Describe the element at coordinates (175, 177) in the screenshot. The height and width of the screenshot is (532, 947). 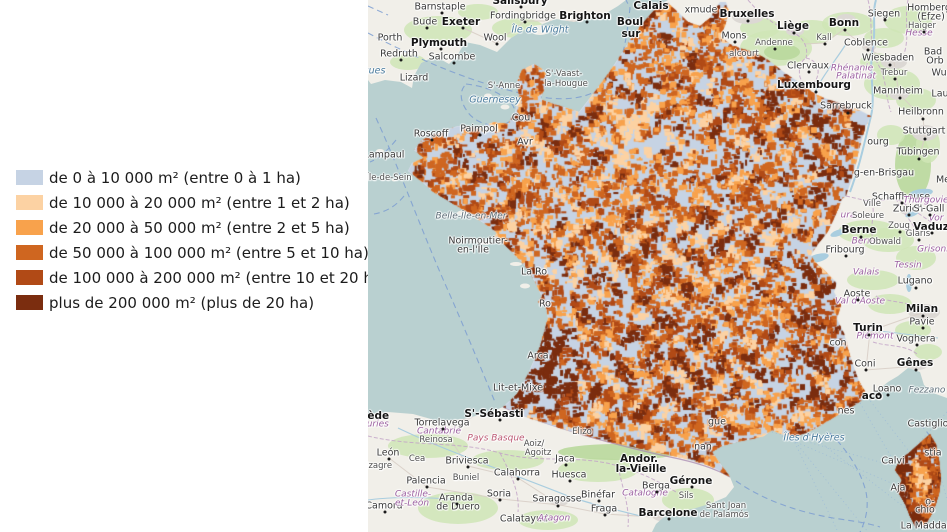
I see `legend-label: de 0 à 10 000 m² (entre 0 à 1 ha)` at that location.